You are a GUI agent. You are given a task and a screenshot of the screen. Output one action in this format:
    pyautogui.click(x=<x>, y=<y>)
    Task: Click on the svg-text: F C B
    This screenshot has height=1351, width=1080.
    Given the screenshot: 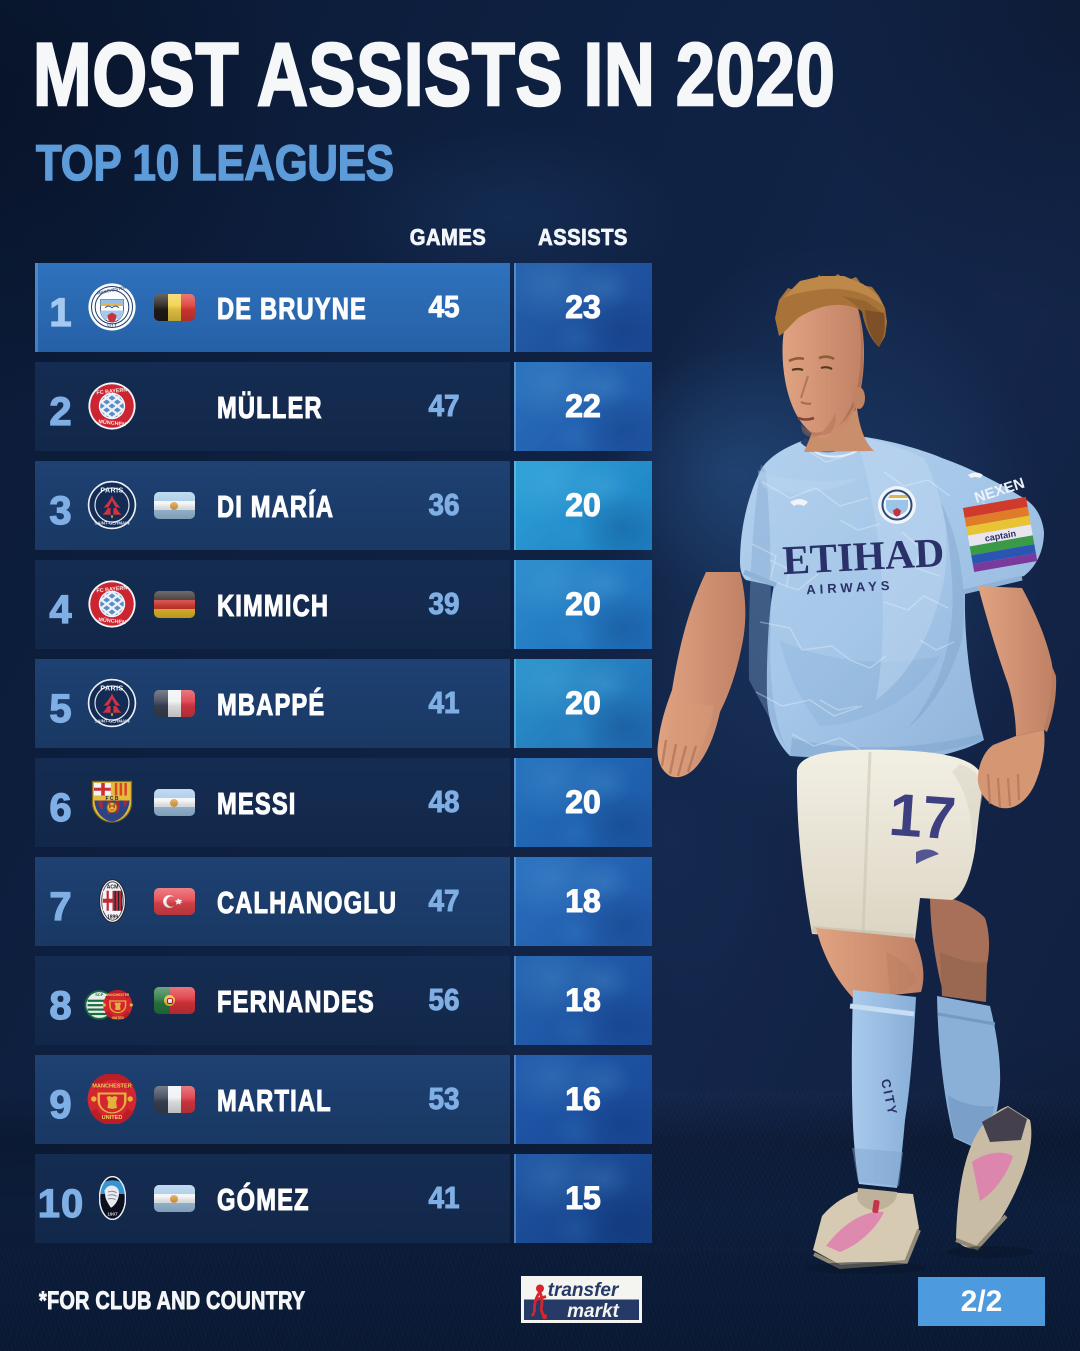 What is the action you would take?
    pyautogui.click(x=111, y=799)
    